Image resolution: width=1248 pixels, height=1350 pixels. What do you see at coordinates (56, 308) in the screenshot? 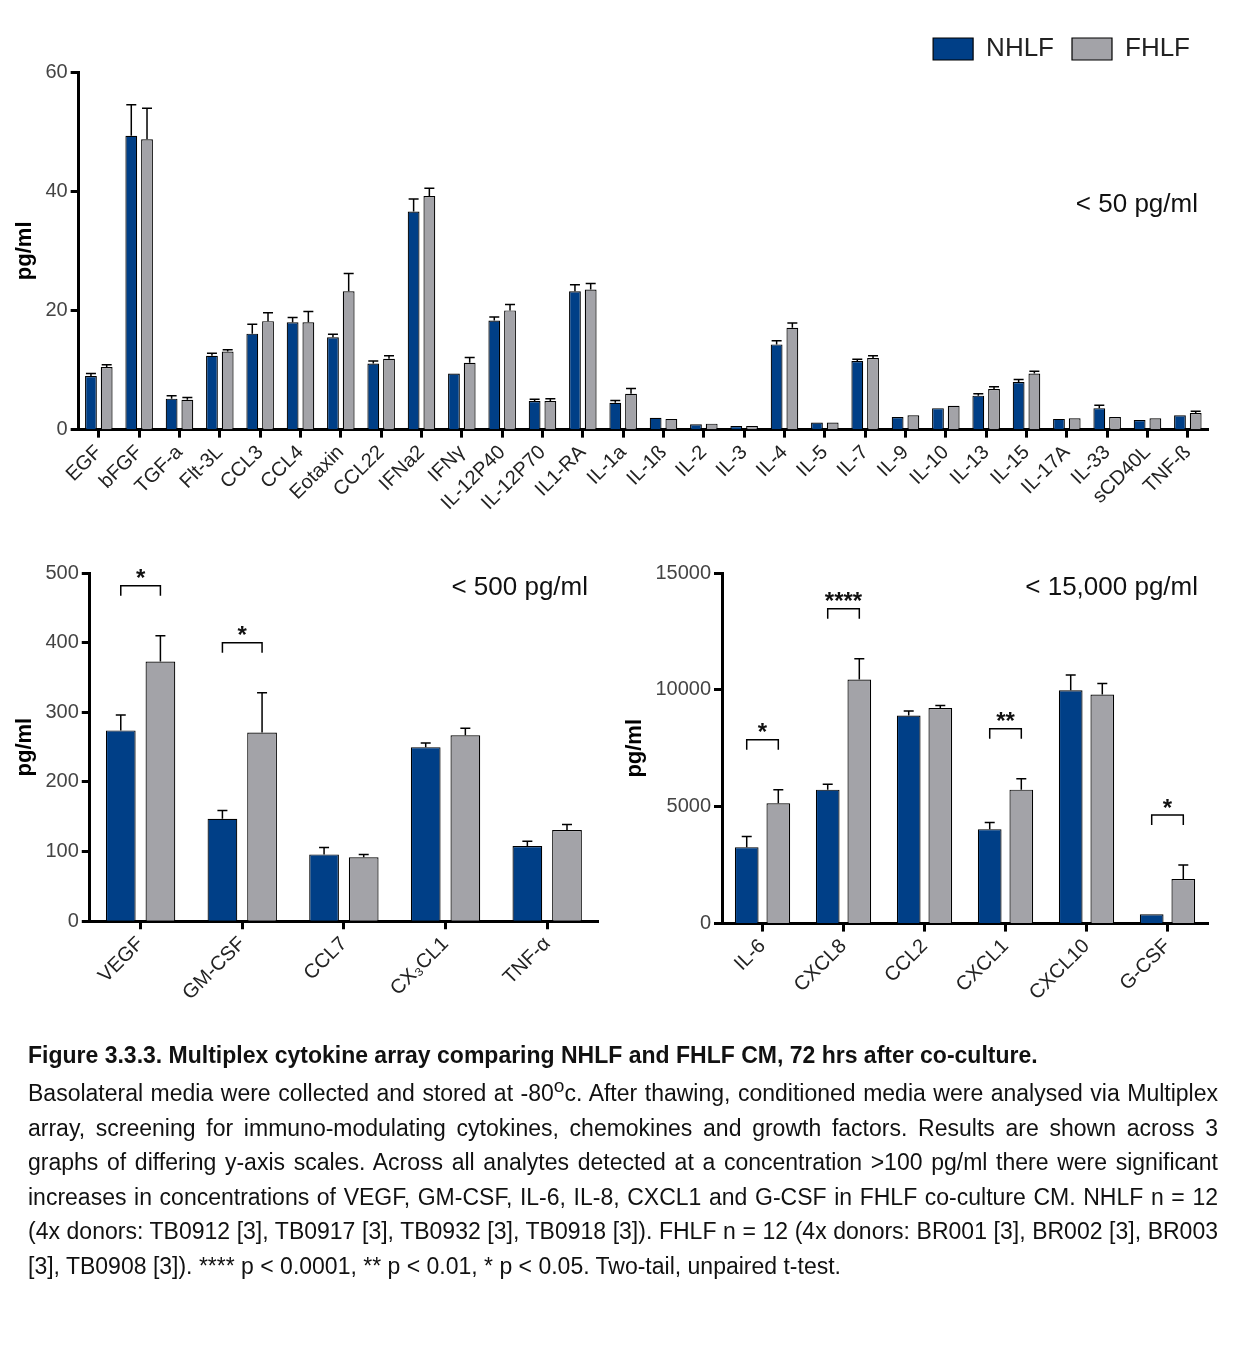
I see `y-tick-label: 20` at bounding box center [56, 308].